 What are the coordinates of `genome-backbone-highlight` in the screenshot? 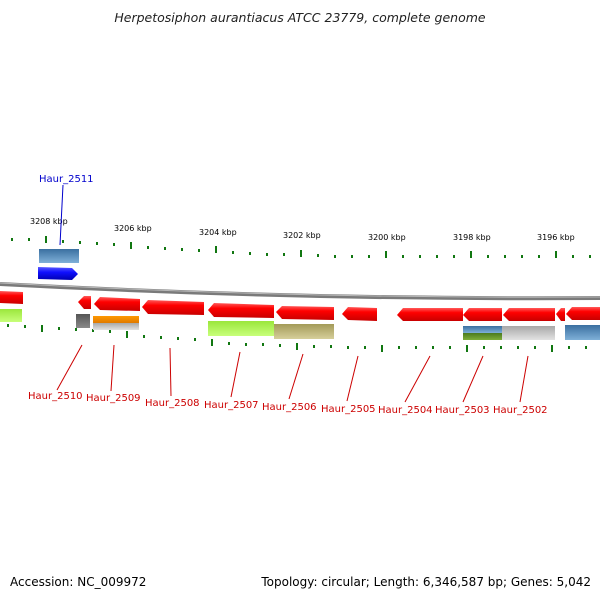 It's located at (300, 290).